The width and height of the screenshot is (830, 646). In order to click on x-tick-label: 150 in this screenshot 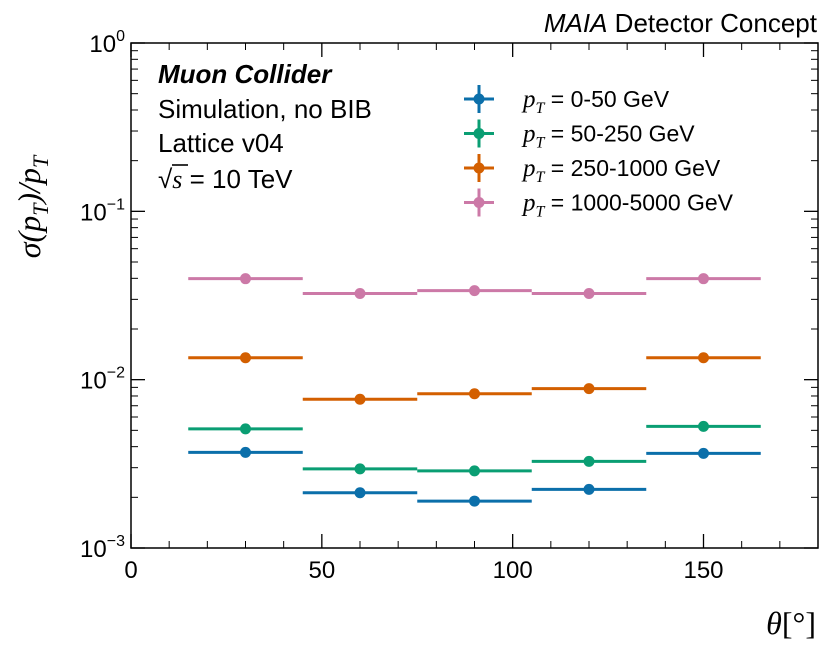, I will do `click(703, 570)`.